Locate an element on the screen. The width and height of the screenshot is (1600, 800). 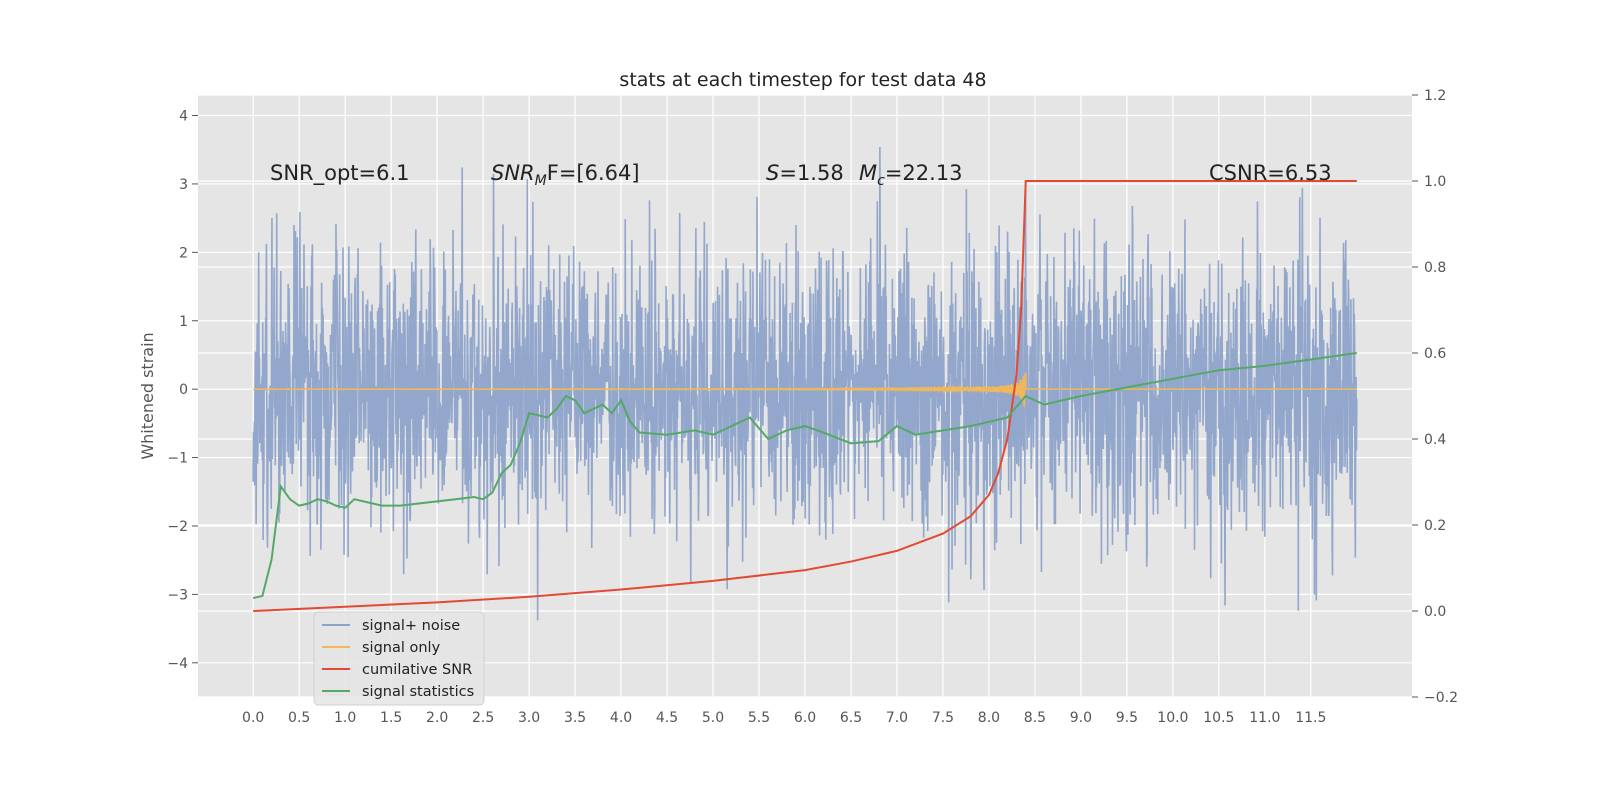
legend-box is located at coordinates (399, 658).